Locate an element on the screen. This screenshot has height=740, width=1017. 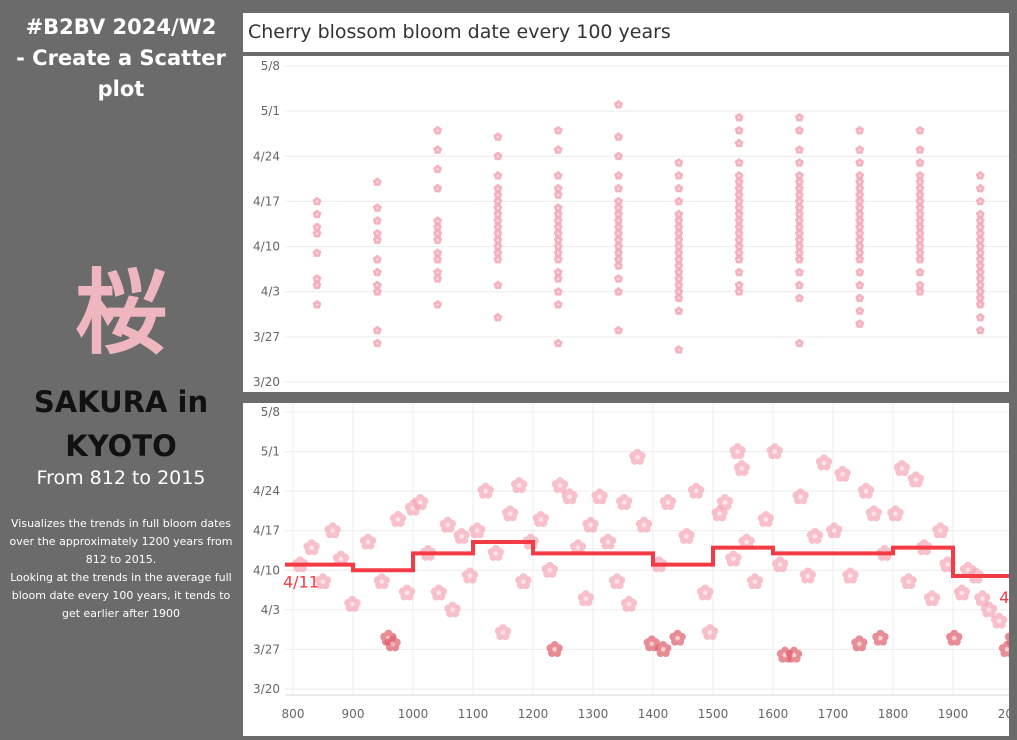
sakura-kanji: 桜 is located at coordinates (120, 313).